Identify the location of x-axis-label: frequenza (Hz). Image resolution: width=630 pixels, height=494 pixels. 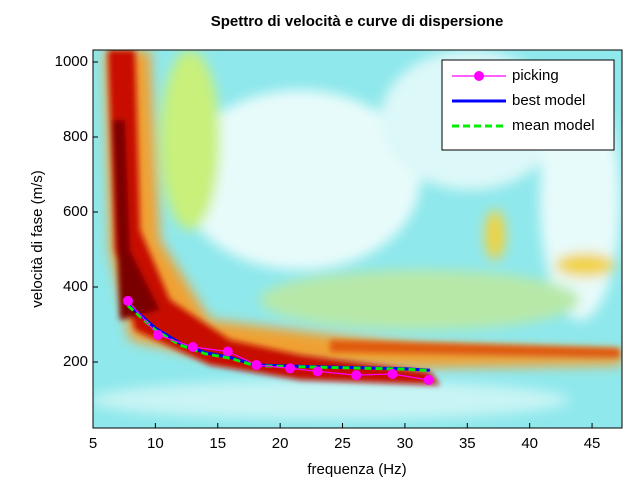
(356, 469).